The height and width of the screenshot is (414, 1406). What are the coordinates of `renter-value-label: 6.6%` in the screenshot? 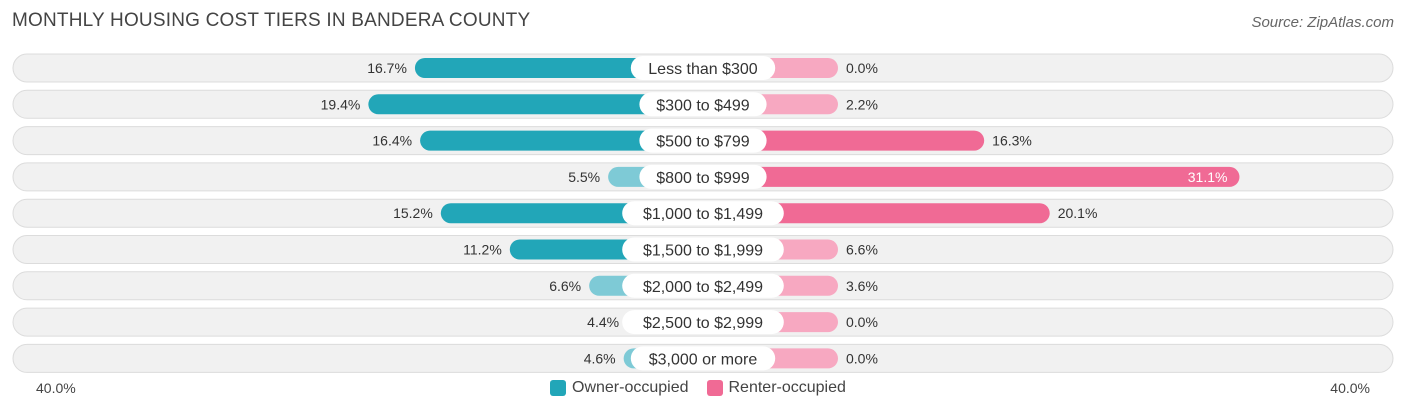 It's located at (862, 250).